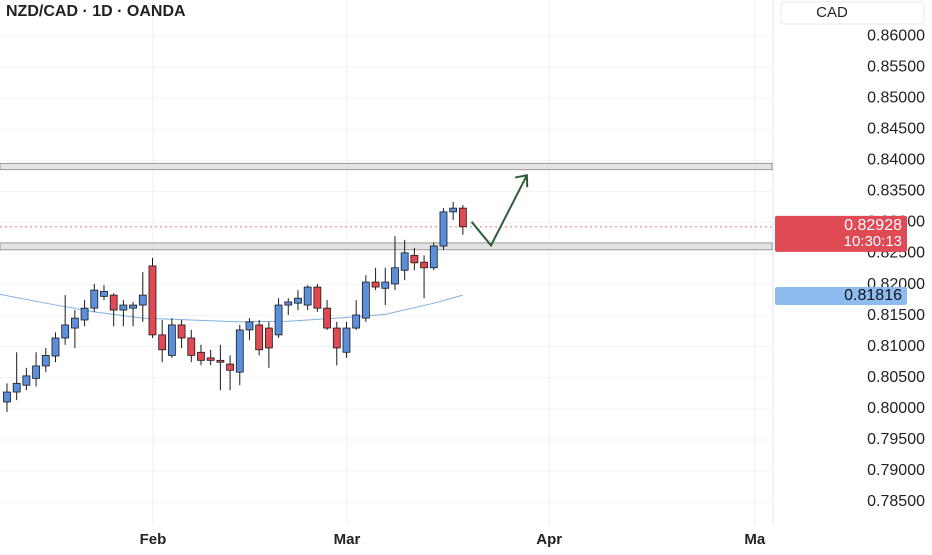 This screenshot has width=932, height=555. Describe the element at coordinates (896, 97) in the screenshot. I see `y-tick-label: 0.85000` at that location.